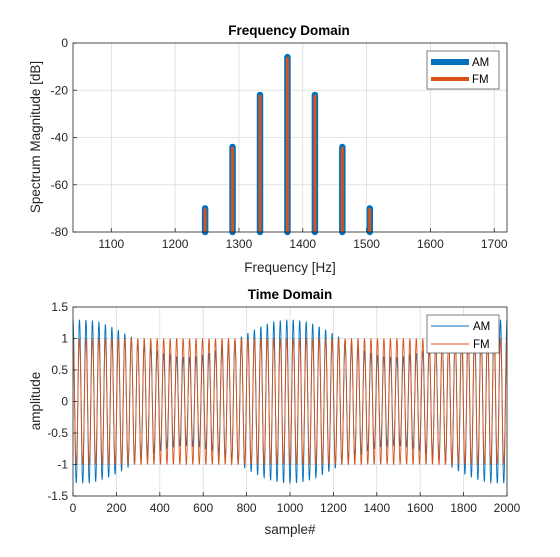 The width and height of the screenshot is (560, 557). What do you see at coordinates (60, 90) in the screenshot?
I see `y-tick-label: -20` at bounding box center [60, 90].